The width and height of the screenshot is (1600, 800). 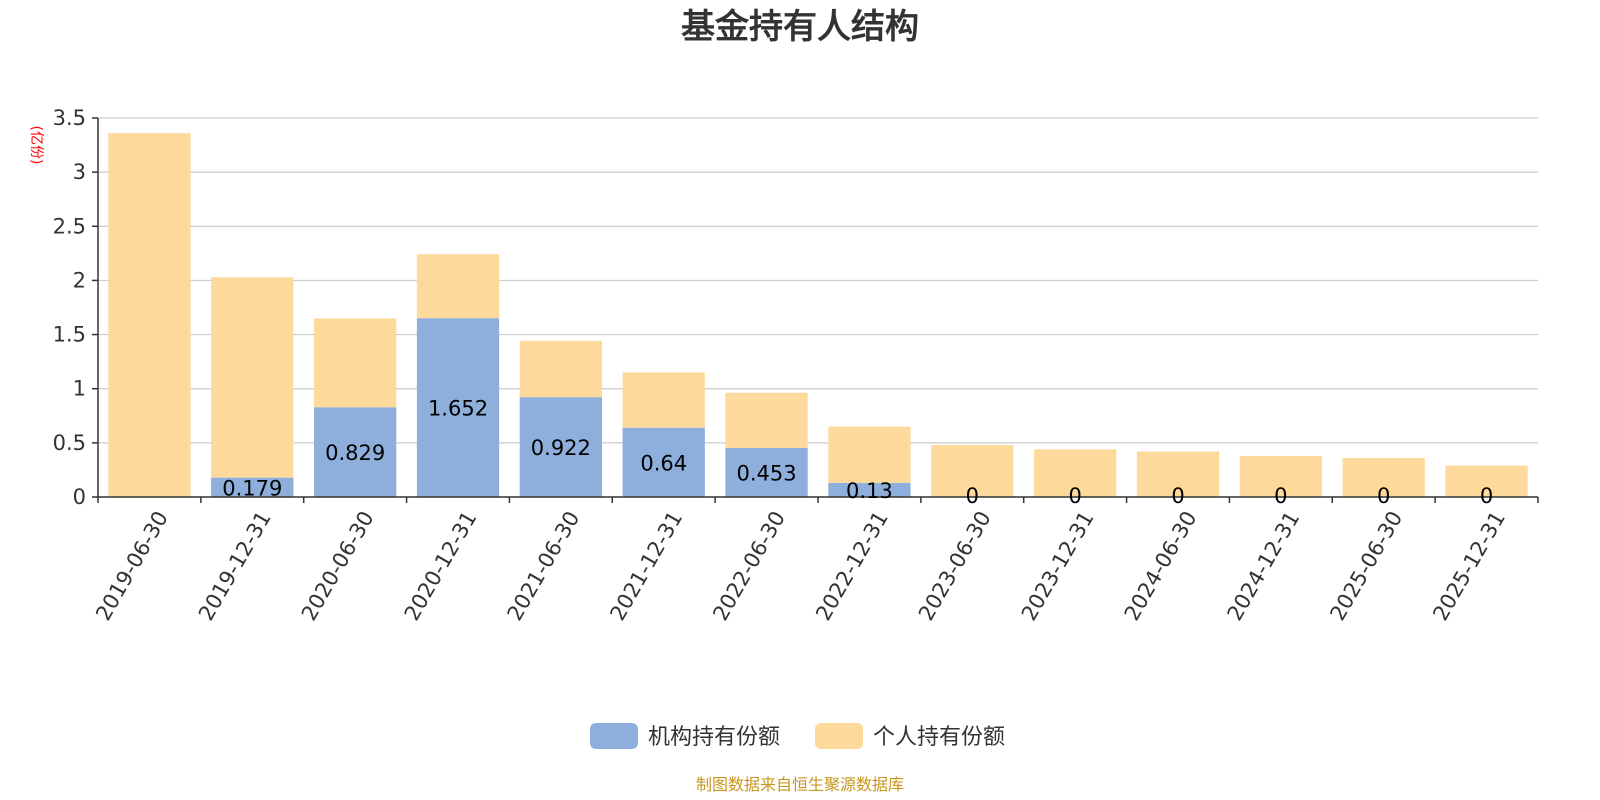 I want to click on y-tick-label: 1, so click(x=79, y=389).